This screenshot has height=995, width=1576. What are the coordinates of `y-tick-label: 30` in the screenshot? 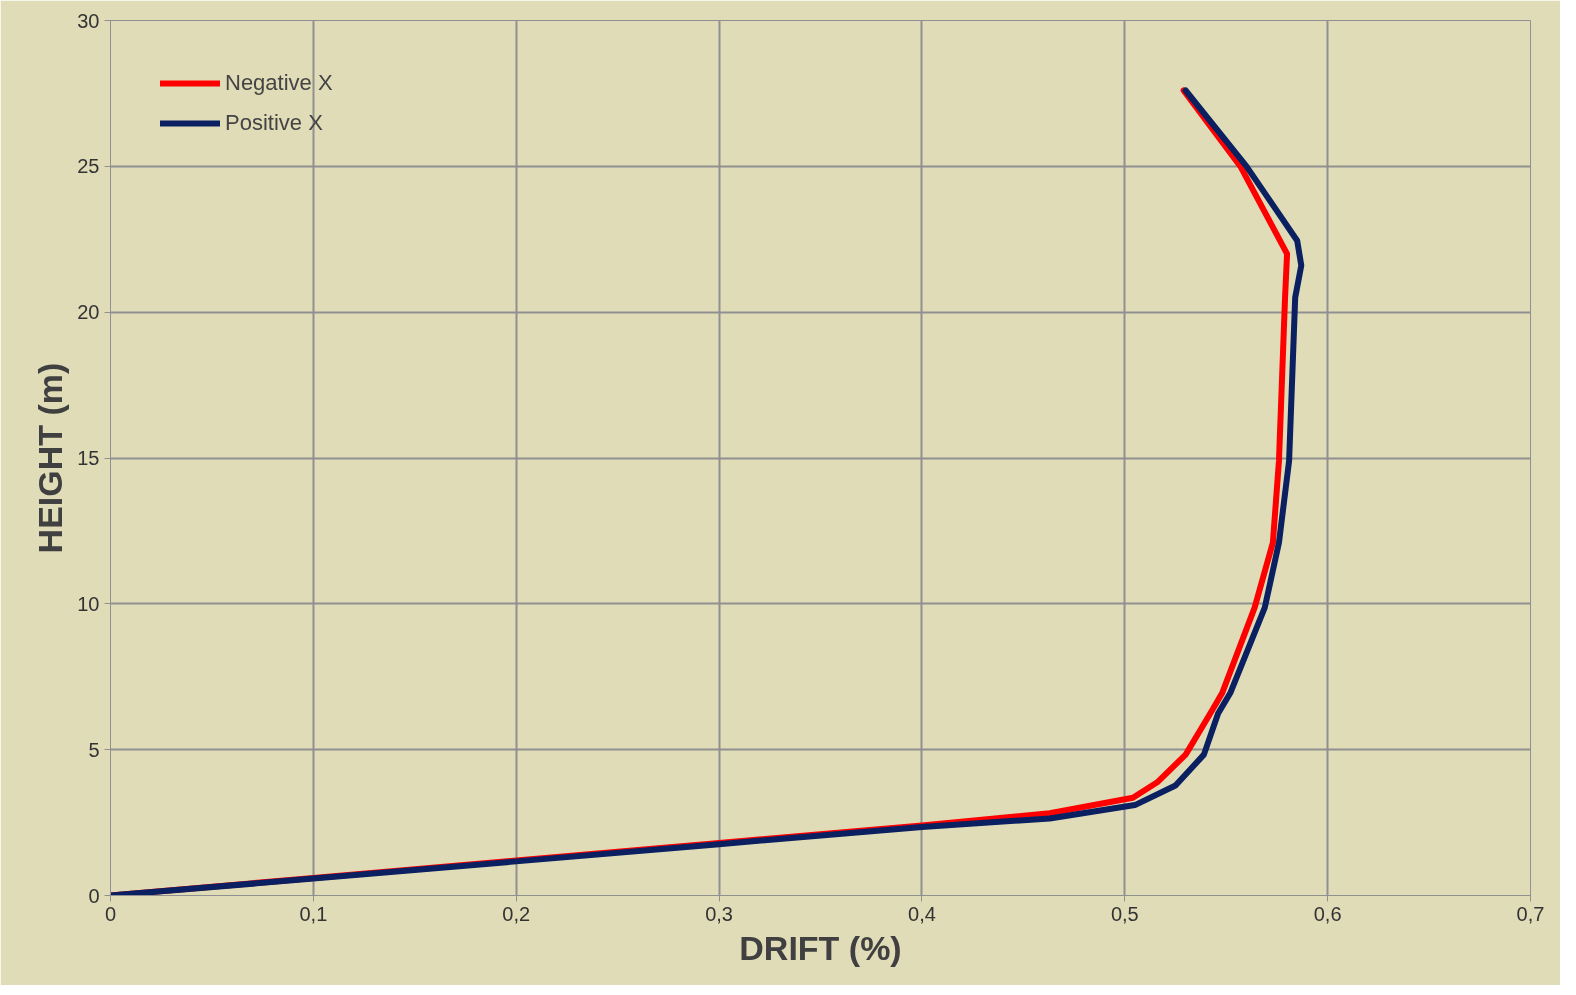 It's located at (88, 20).